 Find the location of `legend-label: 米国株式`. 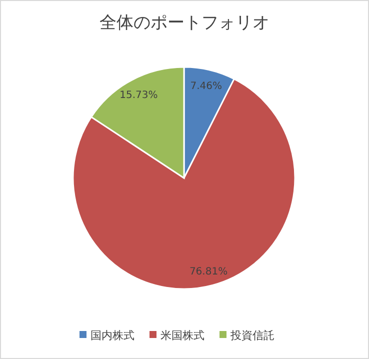

legend-label: 米国株式 is located at coordinates (182, 335).